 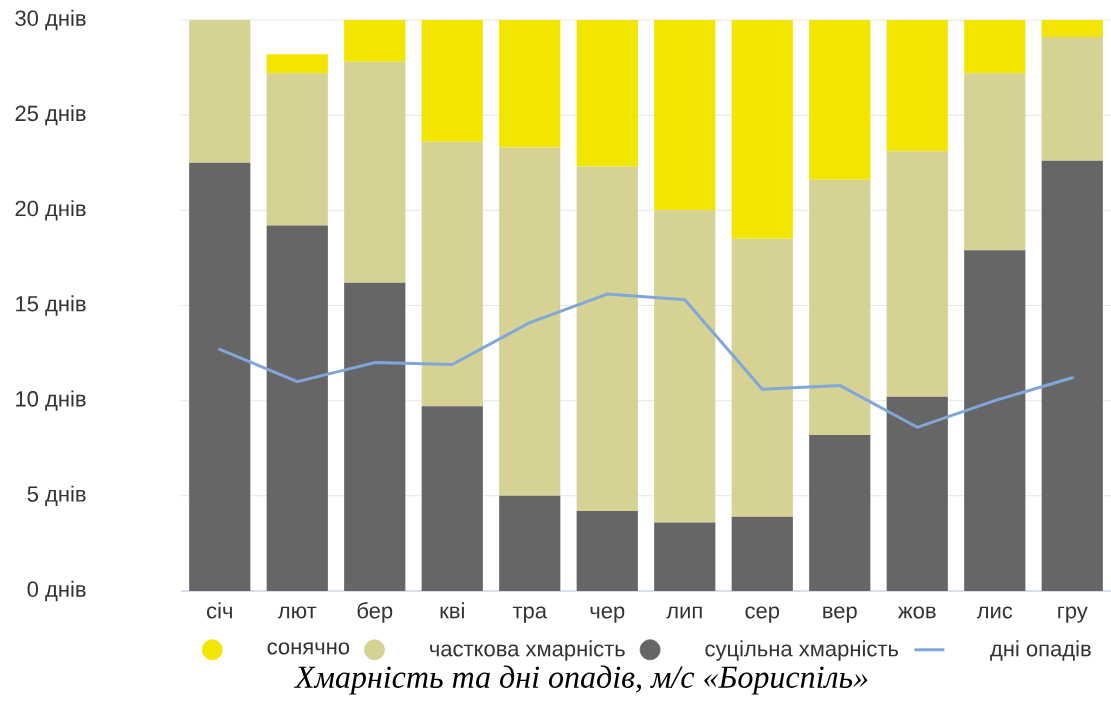 What do you see at coordinates (51, 400) in the screenshot?
I see `y-tick-label: 10 днів` at bounding box center [51, 400].